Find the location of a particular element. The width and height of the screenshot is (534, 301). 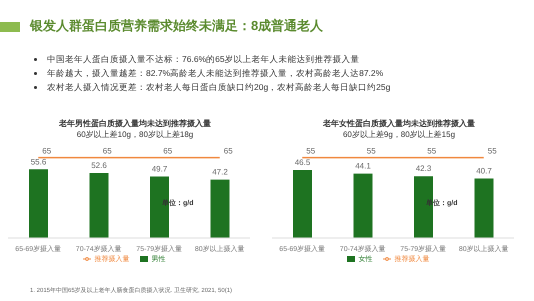

data-label: 40.7 is located at coordinates (484, 171).